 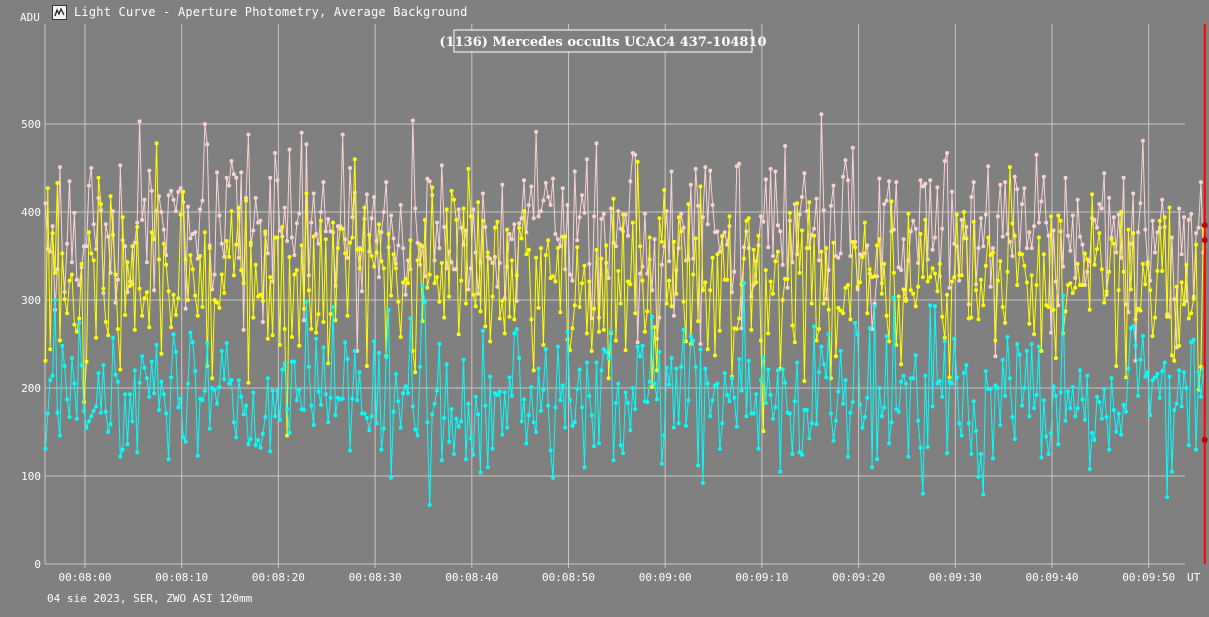 What do you see at coordinates (59, 12) in the screenshot?
I see `light-curve-app-icon` at bounding box center [59, 12].